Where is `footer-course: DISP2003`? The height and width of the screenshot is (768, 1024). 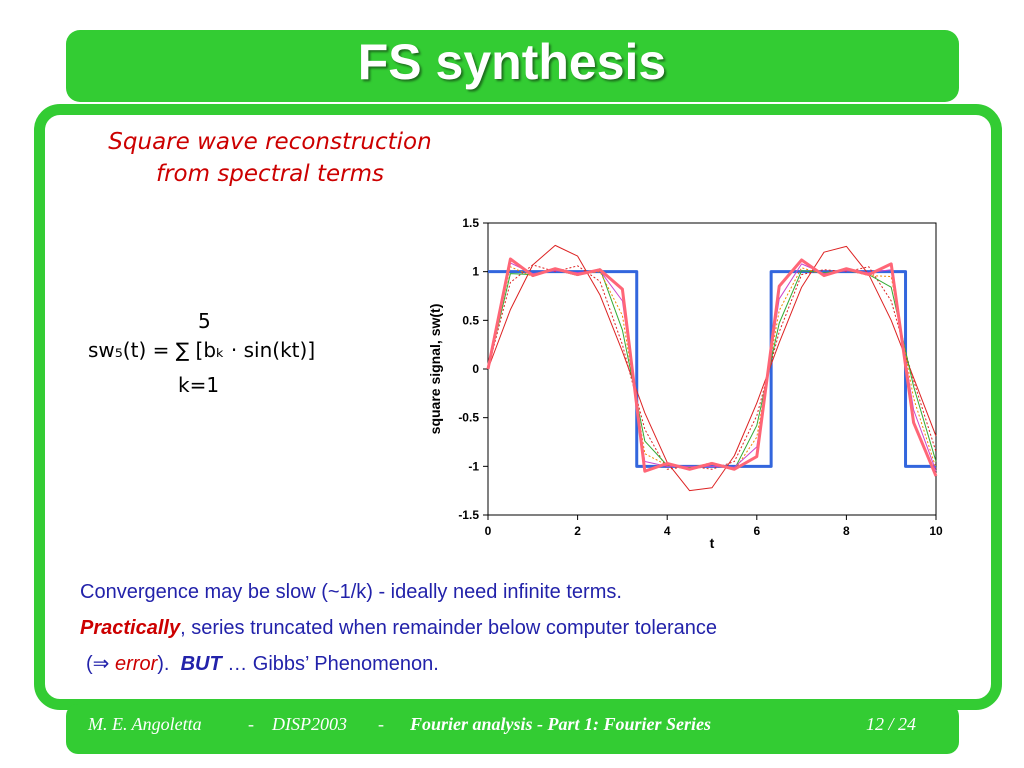
footer-course: DISP2003 is located at coordinates (309, 724).